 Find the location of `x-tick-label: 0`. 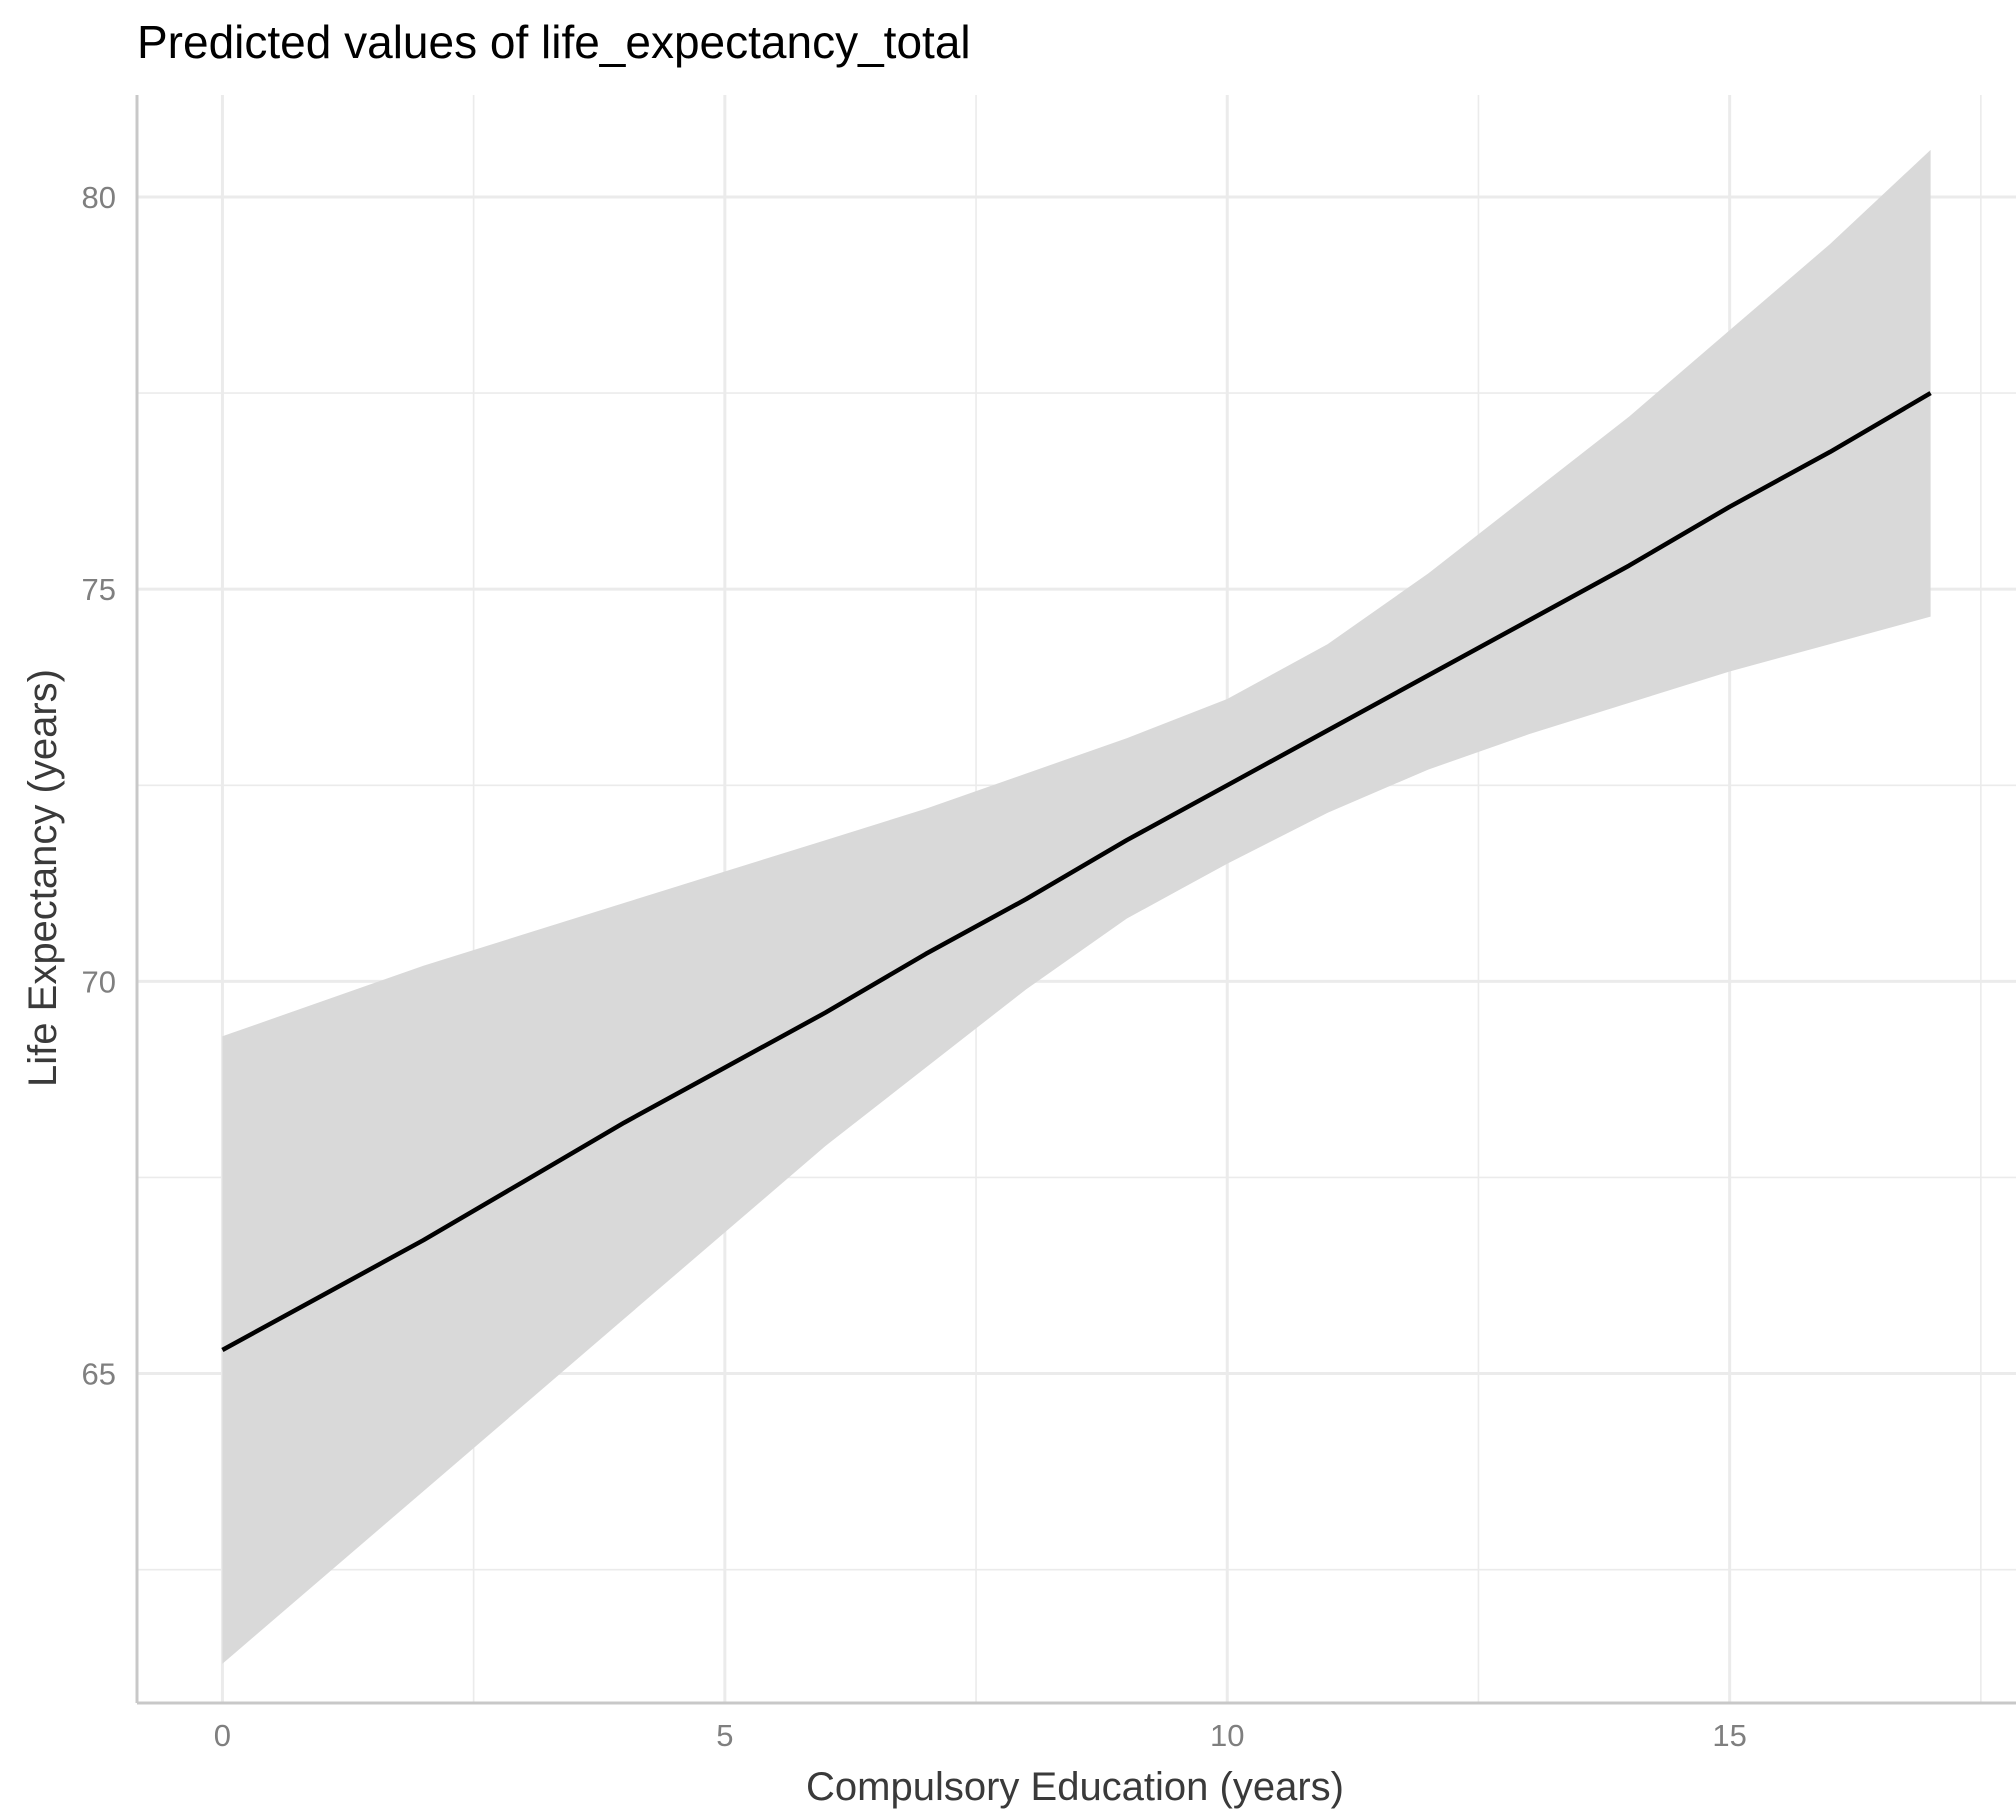

x-tick-label: 0 is located at coordinates (222, 1735).